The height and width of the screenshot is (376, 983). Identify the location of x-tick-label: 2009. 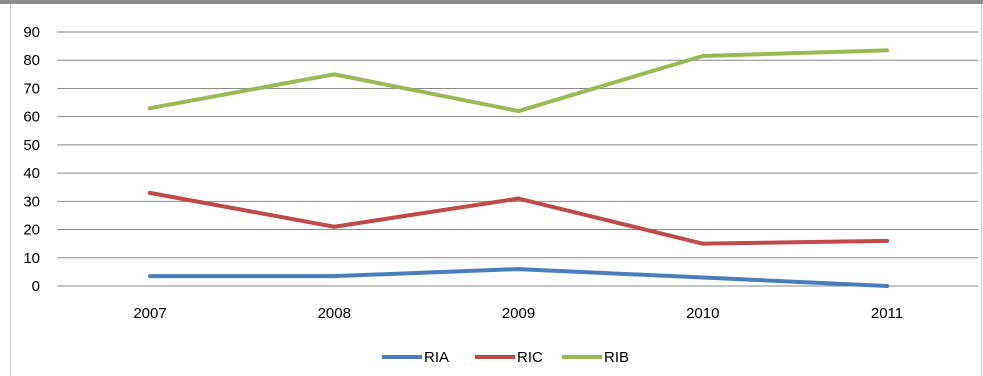
(518, 313).